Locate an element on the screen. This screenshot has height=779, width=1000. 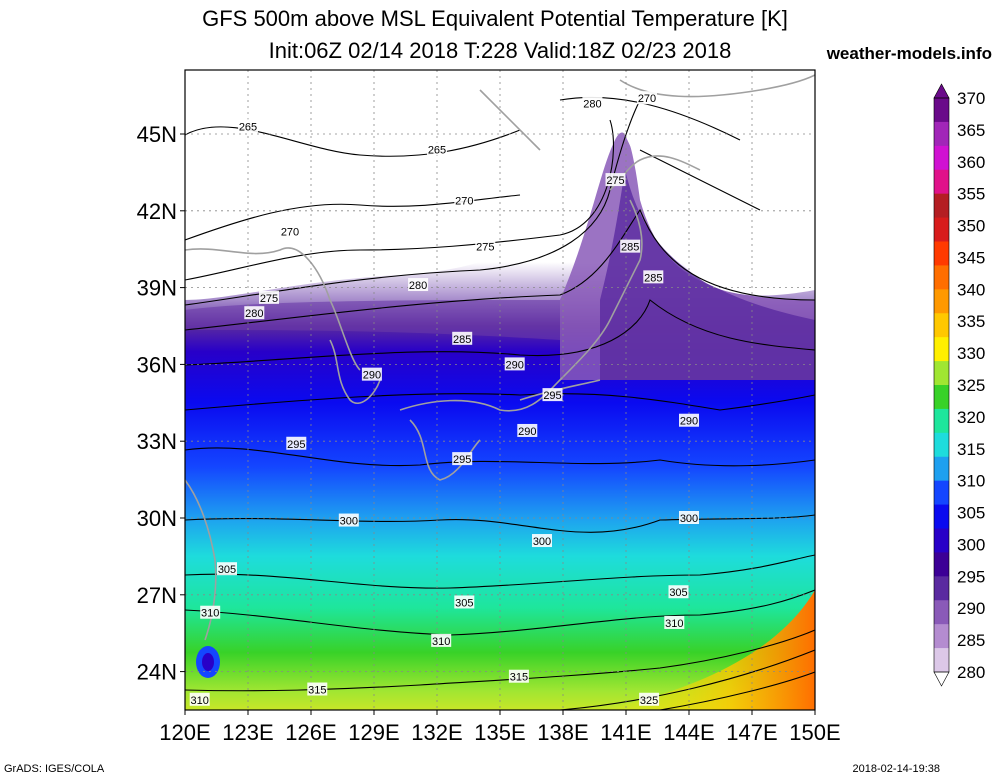
lon-tick-label: 138E is located at coordinates (562, 732).